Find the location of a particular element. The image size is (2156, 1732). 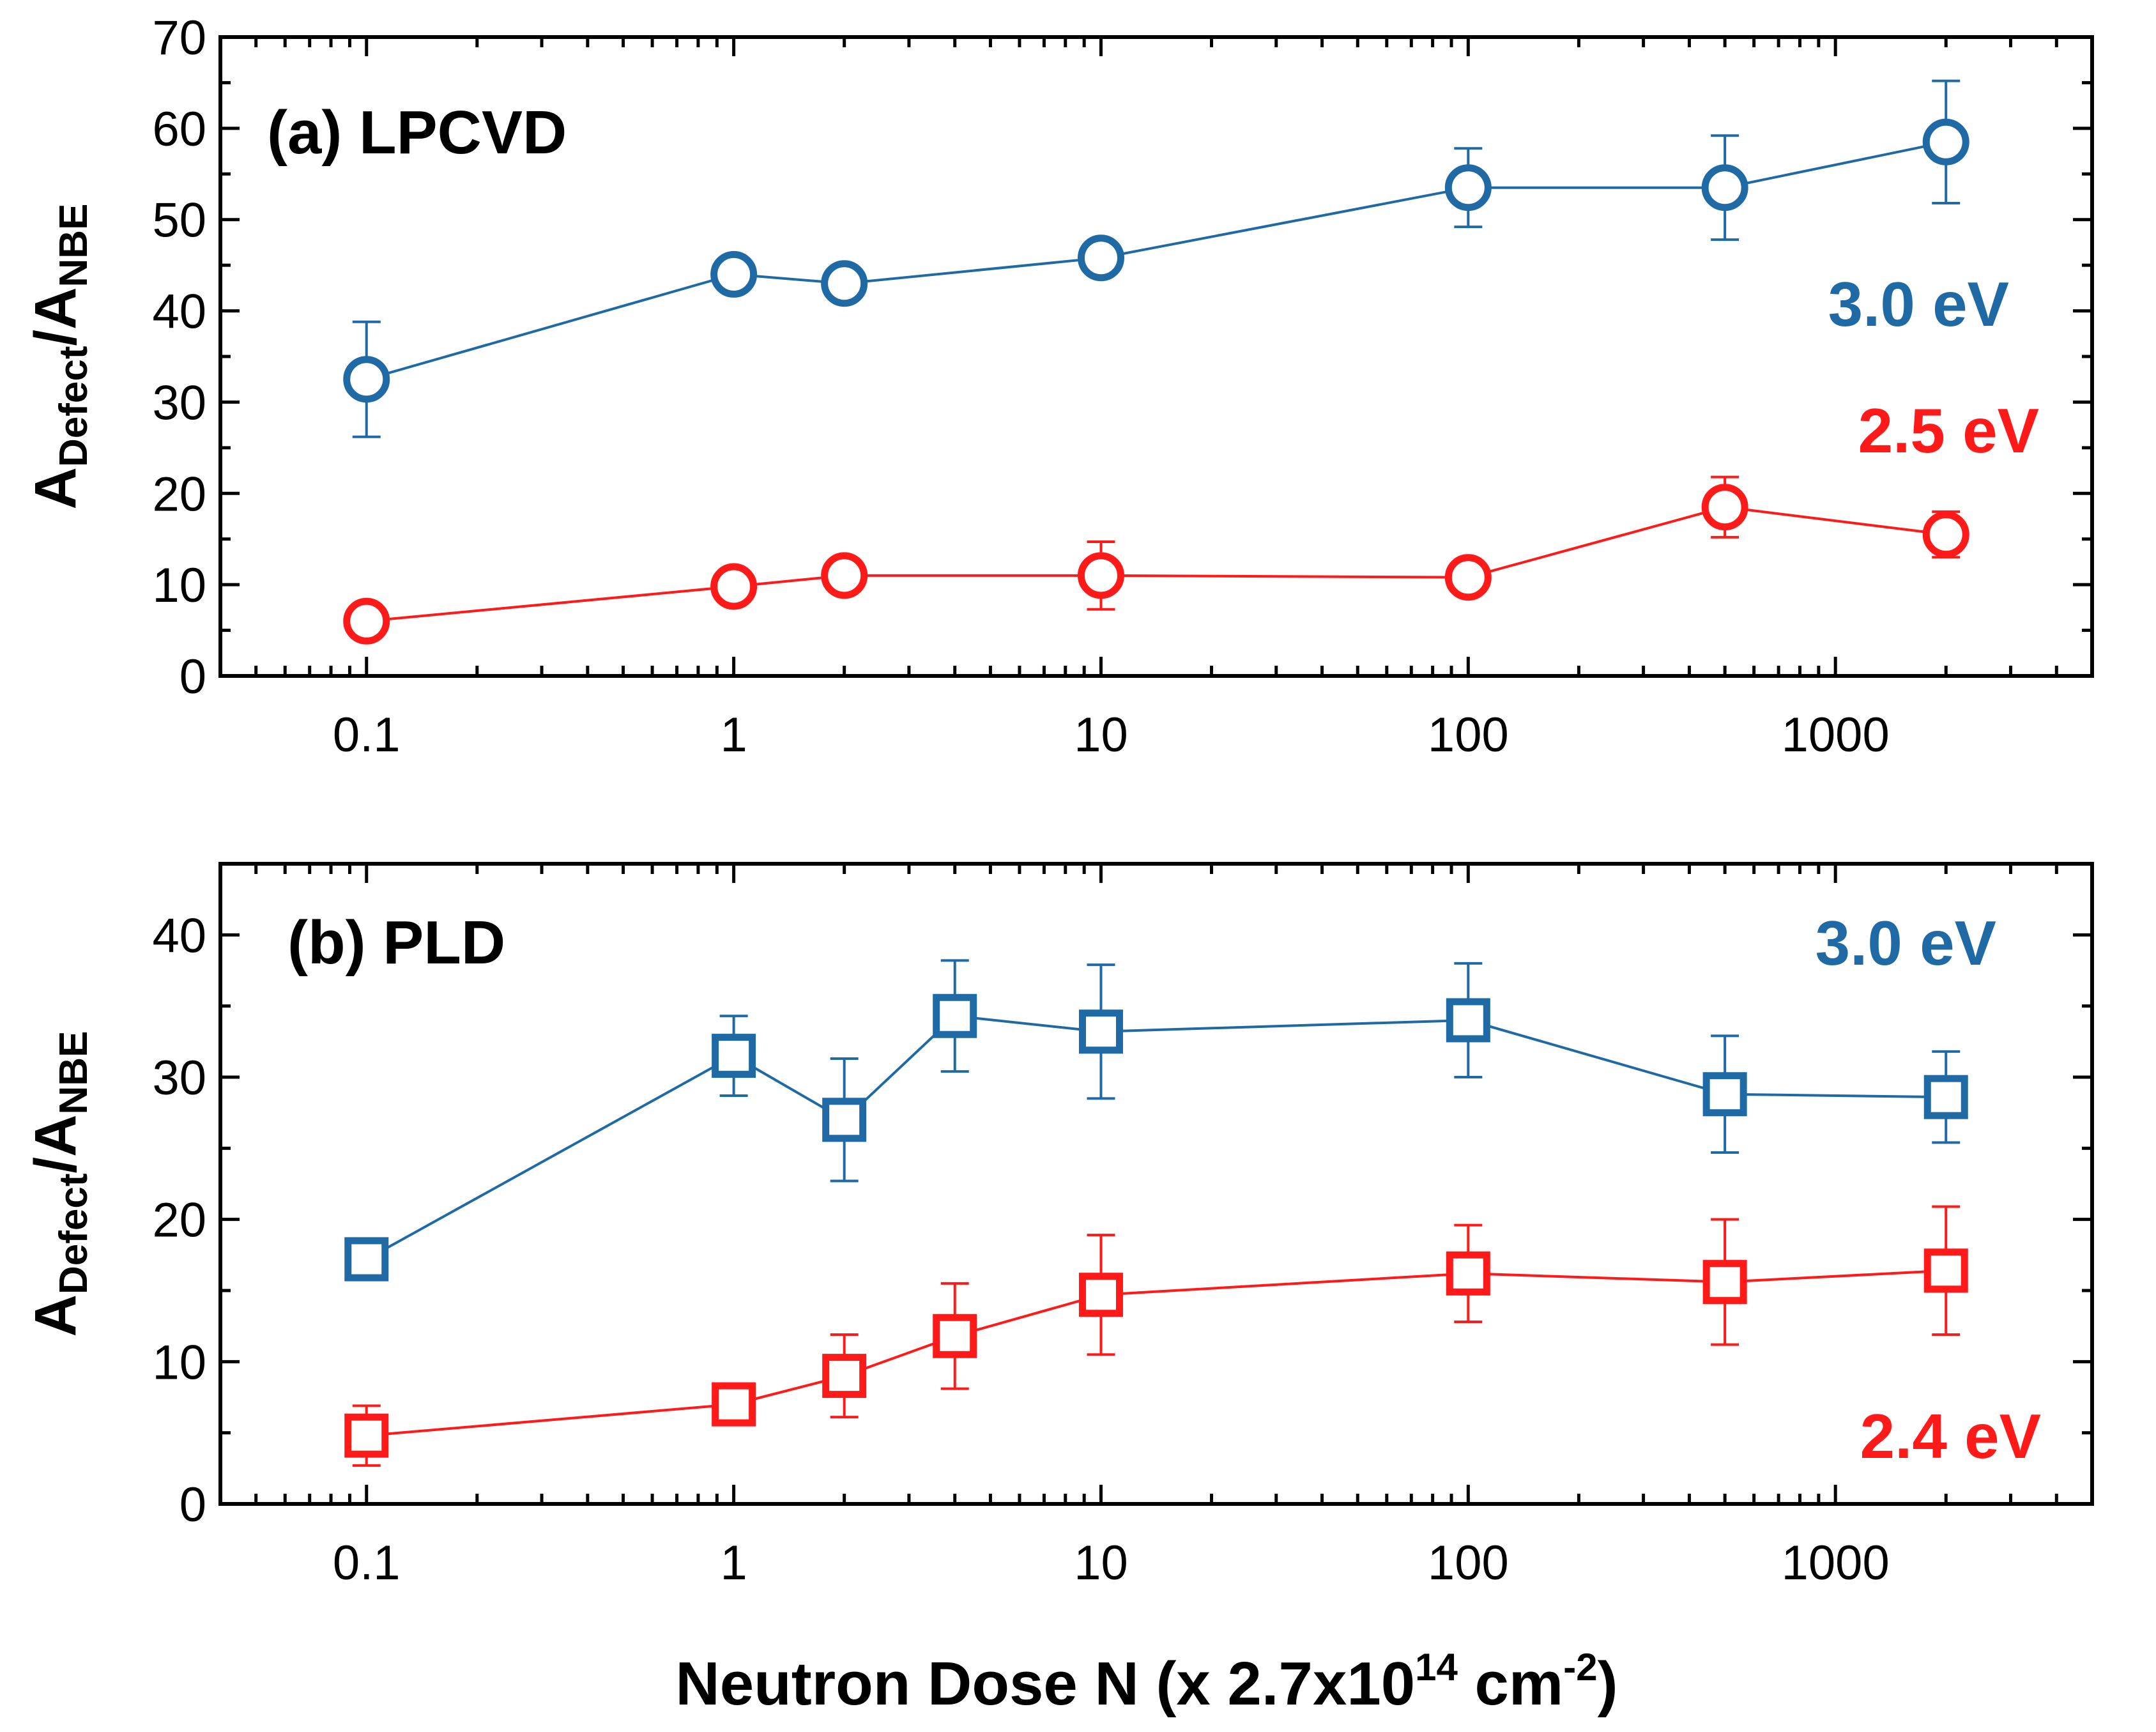

panel-b-series-label-3-0-ev: 3.0 eV is located at coordinates (1906, 943).